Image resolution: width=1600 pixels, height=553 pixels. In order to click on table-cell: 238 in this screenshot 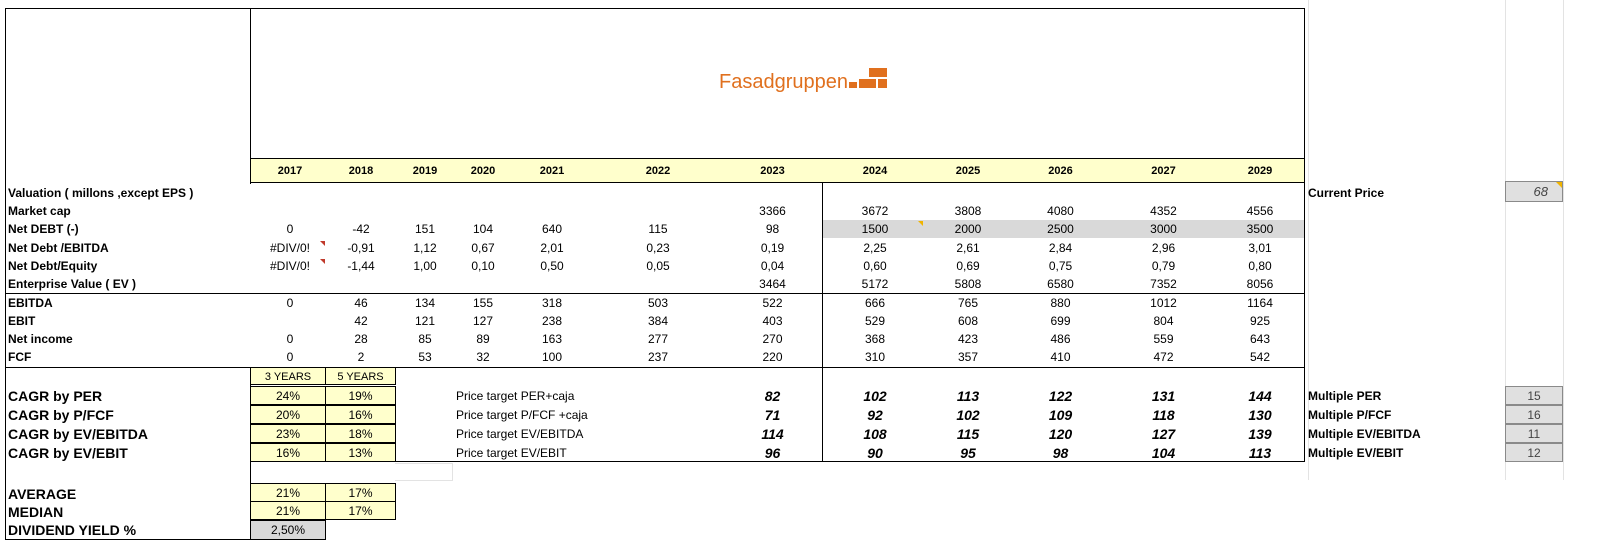, I will do `click(552, 321)`.